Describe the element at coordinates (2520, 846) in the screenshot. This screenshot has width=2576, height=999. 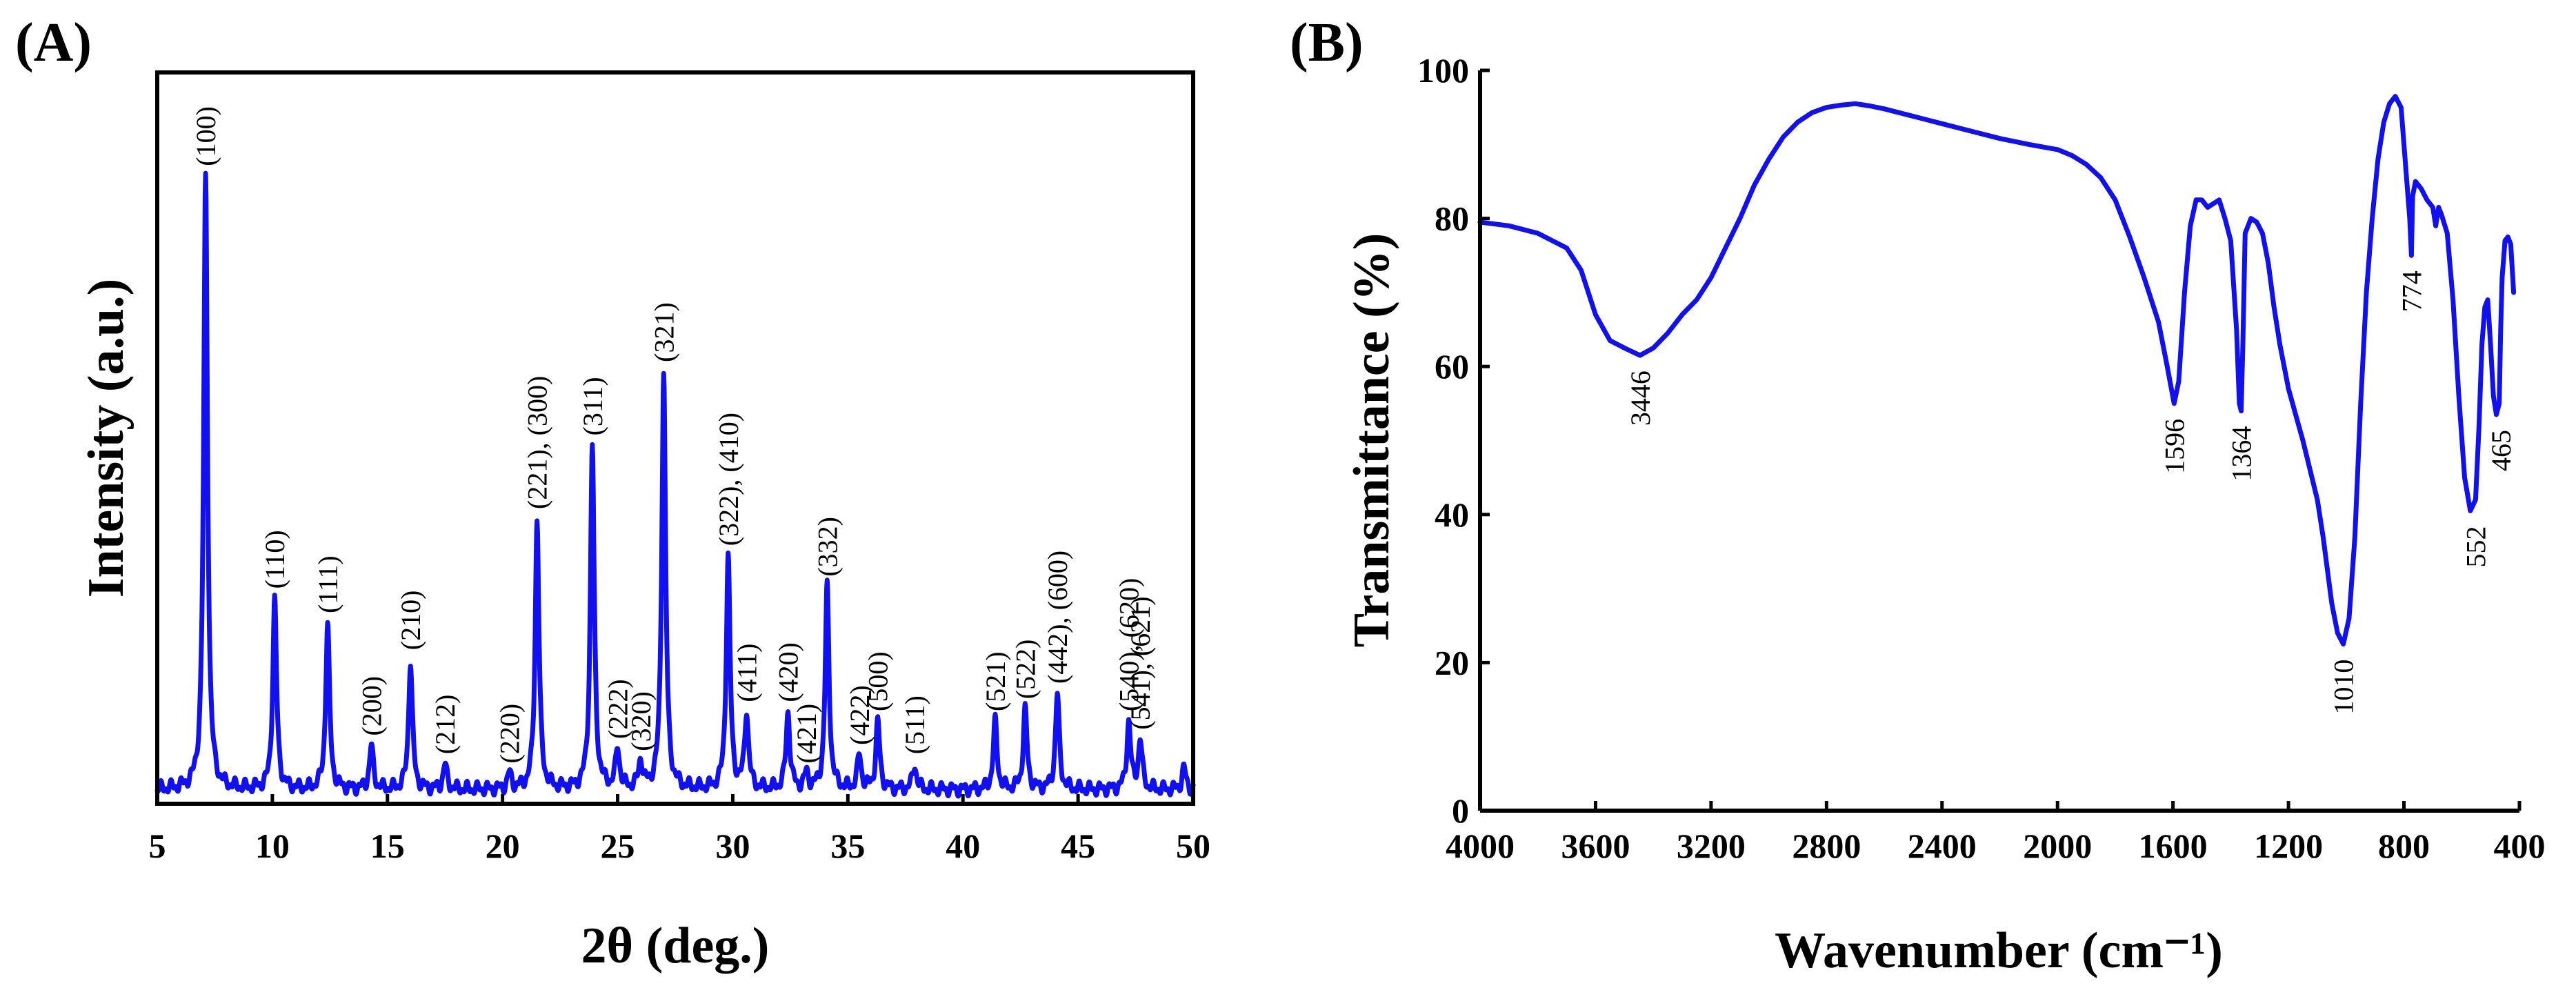
I see `ftir-x-tick-label: 400` at that location.